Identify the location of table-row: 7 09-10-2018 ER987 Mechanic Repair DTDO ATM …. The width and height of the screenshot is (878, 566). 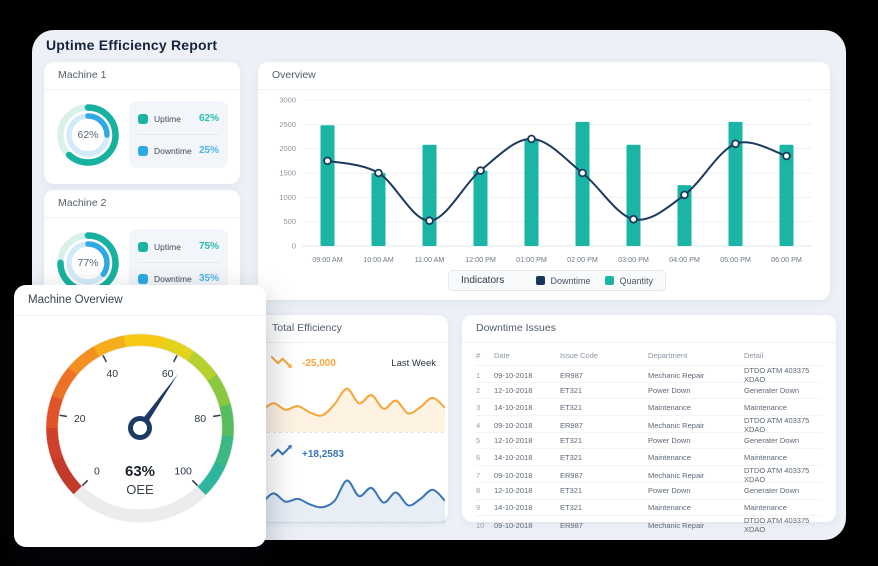
(649, 475).